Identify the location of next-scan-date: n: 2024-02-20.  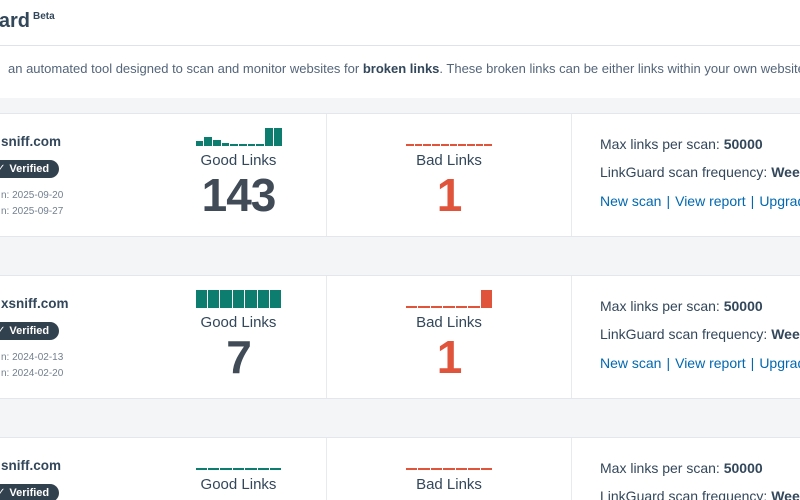
(32, 373).